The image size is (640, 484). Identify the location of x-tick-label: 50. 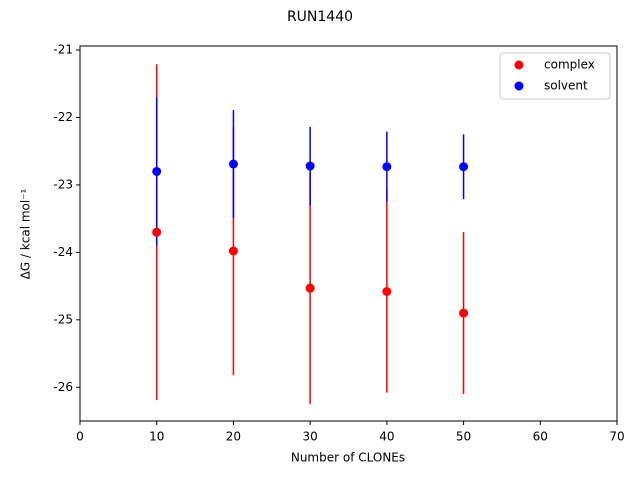
(463, 437).